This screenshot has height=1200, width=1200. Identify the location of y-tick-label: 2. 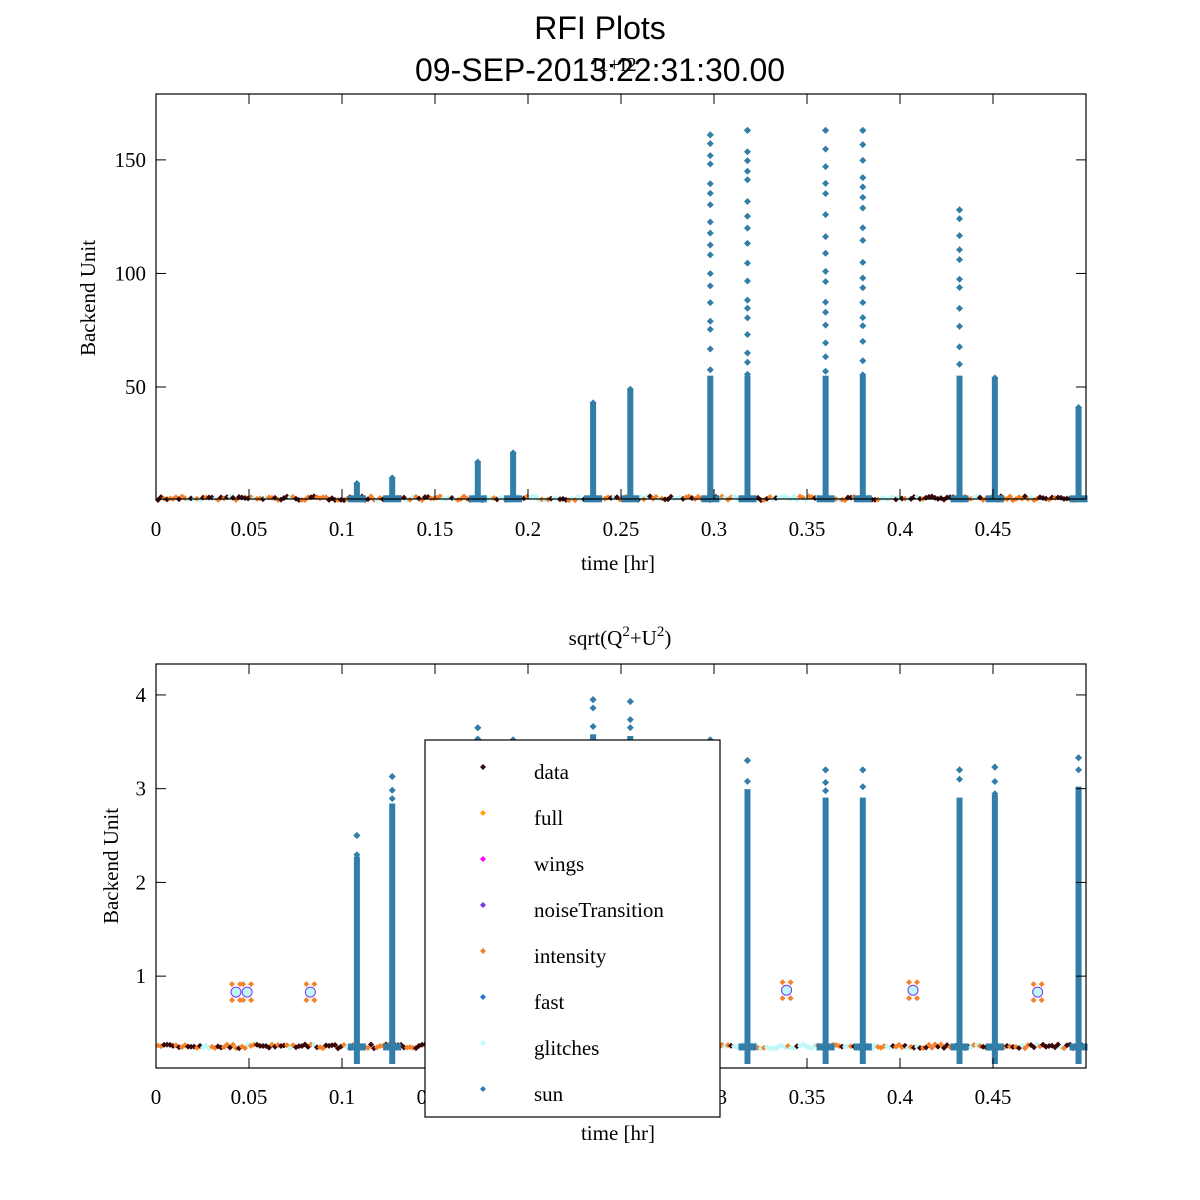
(141, 882).